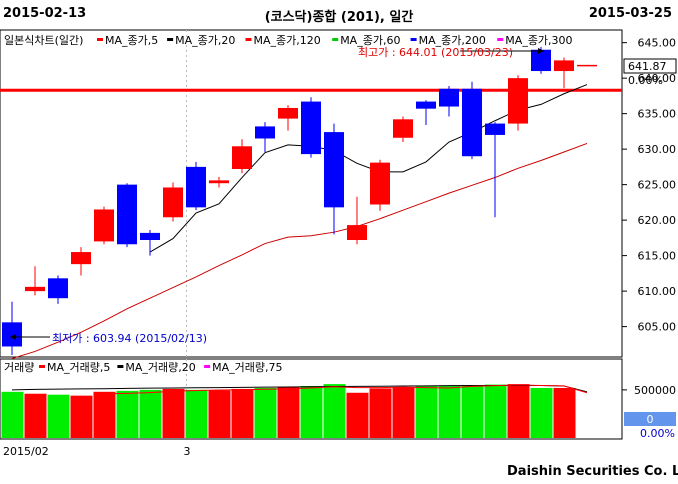  Describe the element at coordinates (645, 80) in the screenshot. I see `change-percent: 0.00%` at that location.